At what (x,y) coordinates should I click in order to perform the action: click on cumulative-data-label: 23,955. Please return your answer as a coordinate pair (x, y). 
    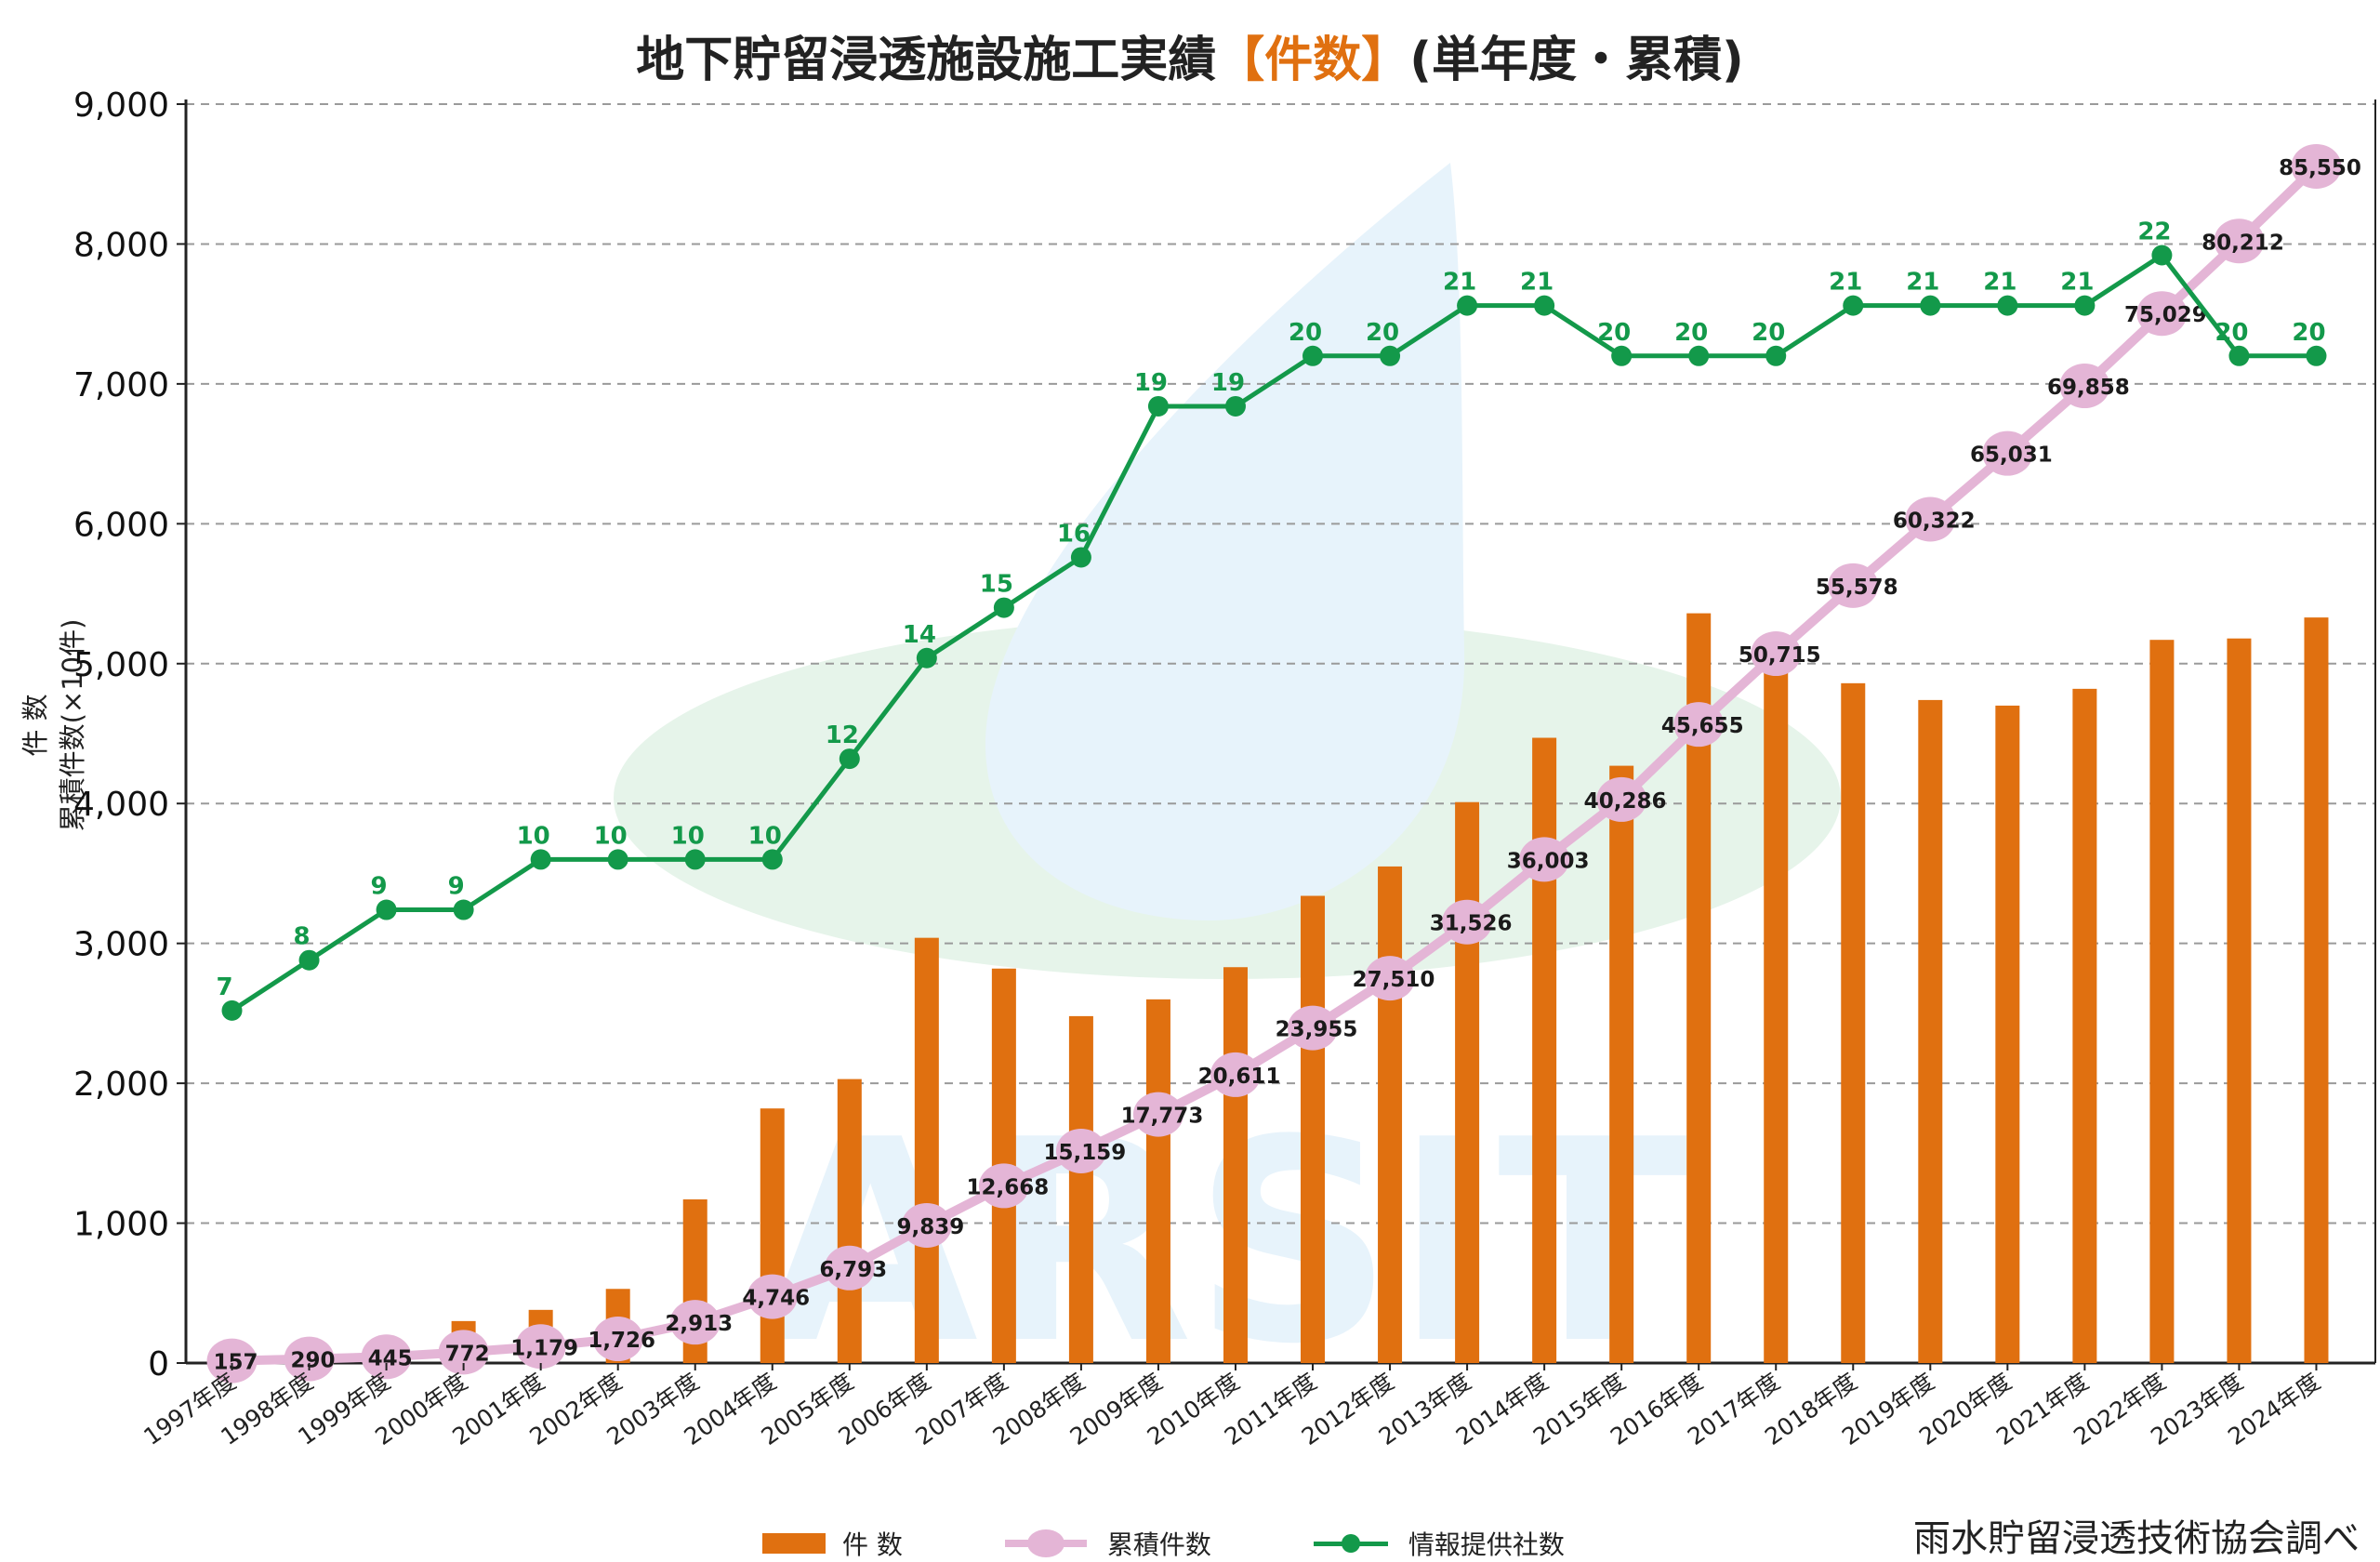
    Looking at the image, I should click on (1317, 1030).